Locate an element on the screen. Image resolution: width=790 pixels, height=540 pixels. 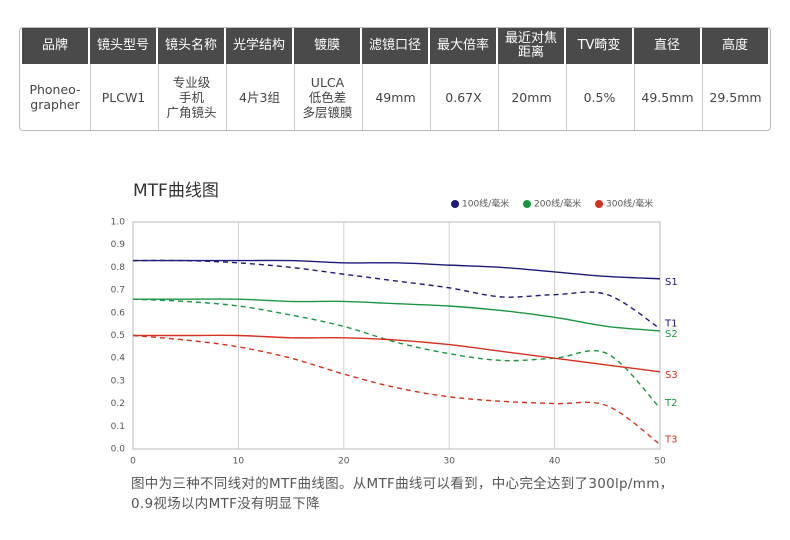
series-end-label: S3 is located at coordinates (671, 375).